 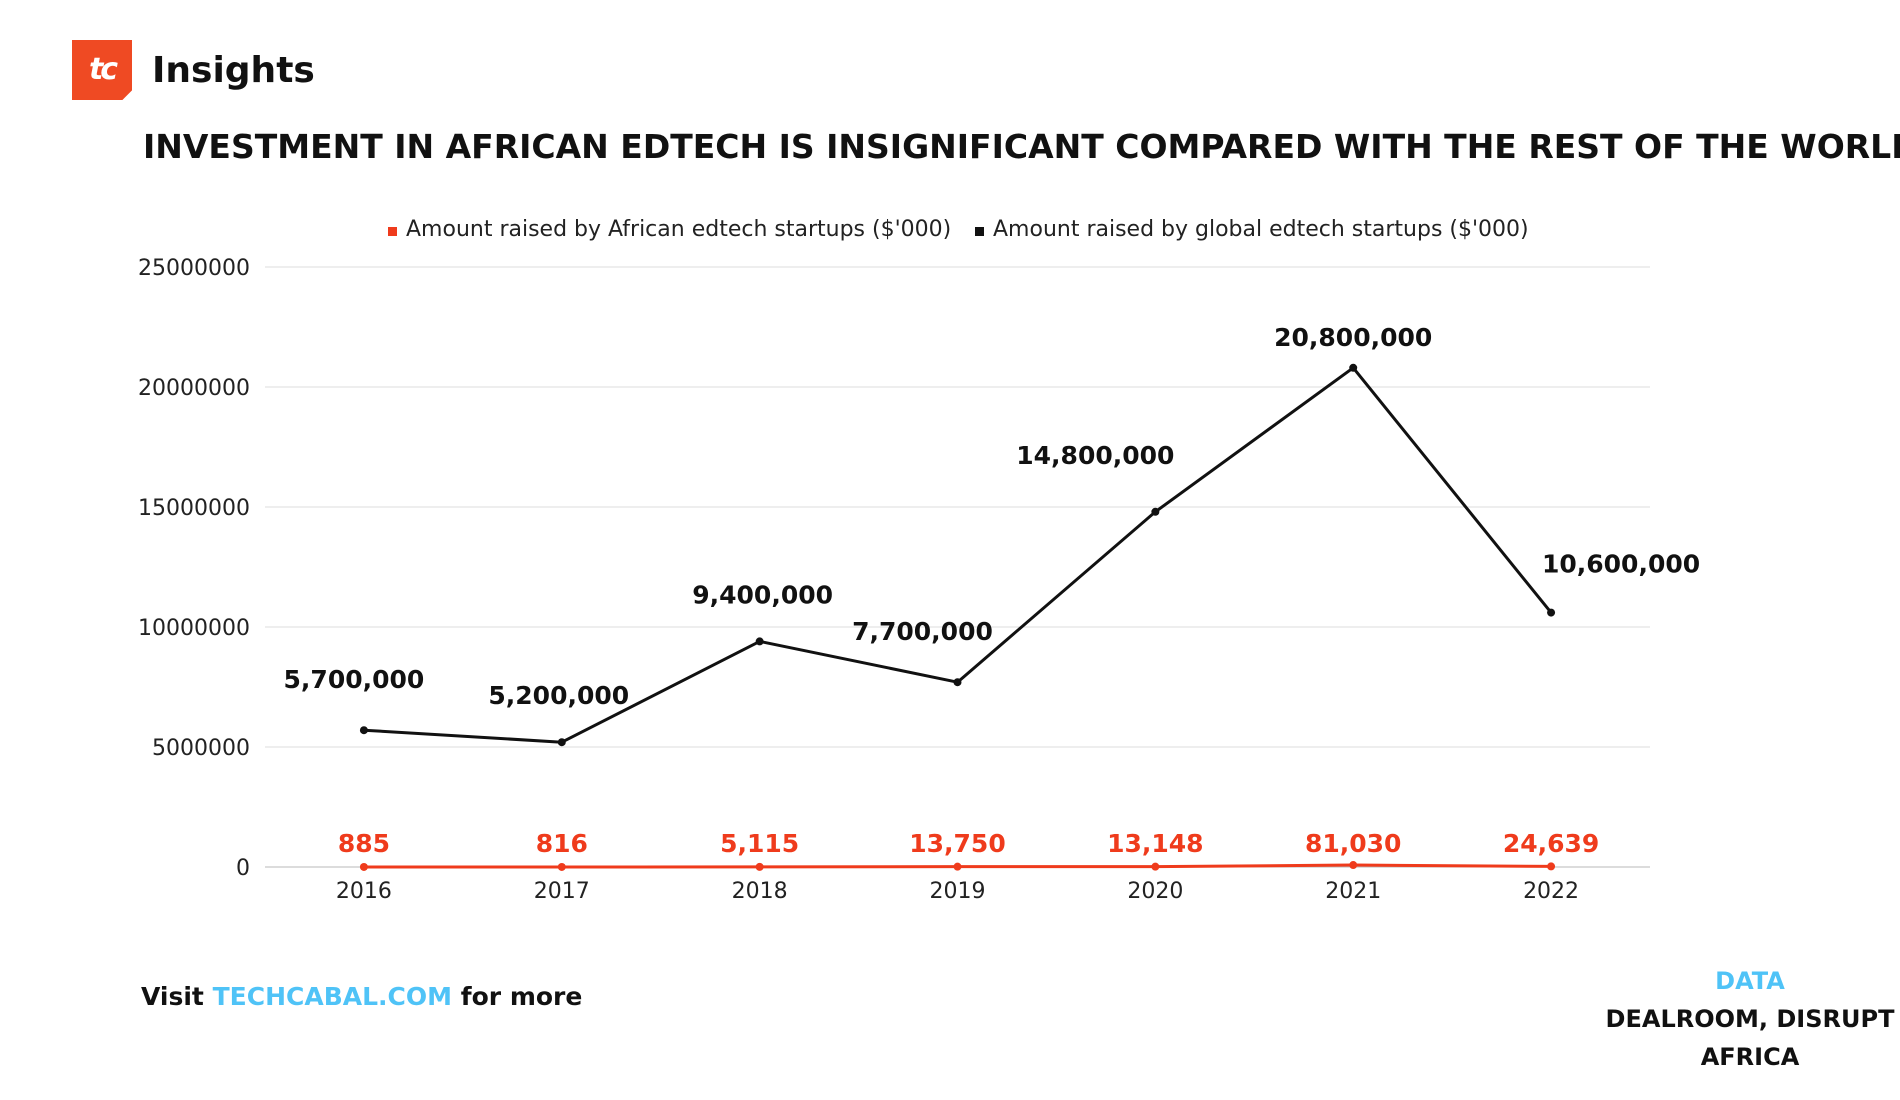 What do you see at coordinates (1551, 843) in the screenshot?
I see `african-data-label: 24,639` at bounding box center [1551, 843].